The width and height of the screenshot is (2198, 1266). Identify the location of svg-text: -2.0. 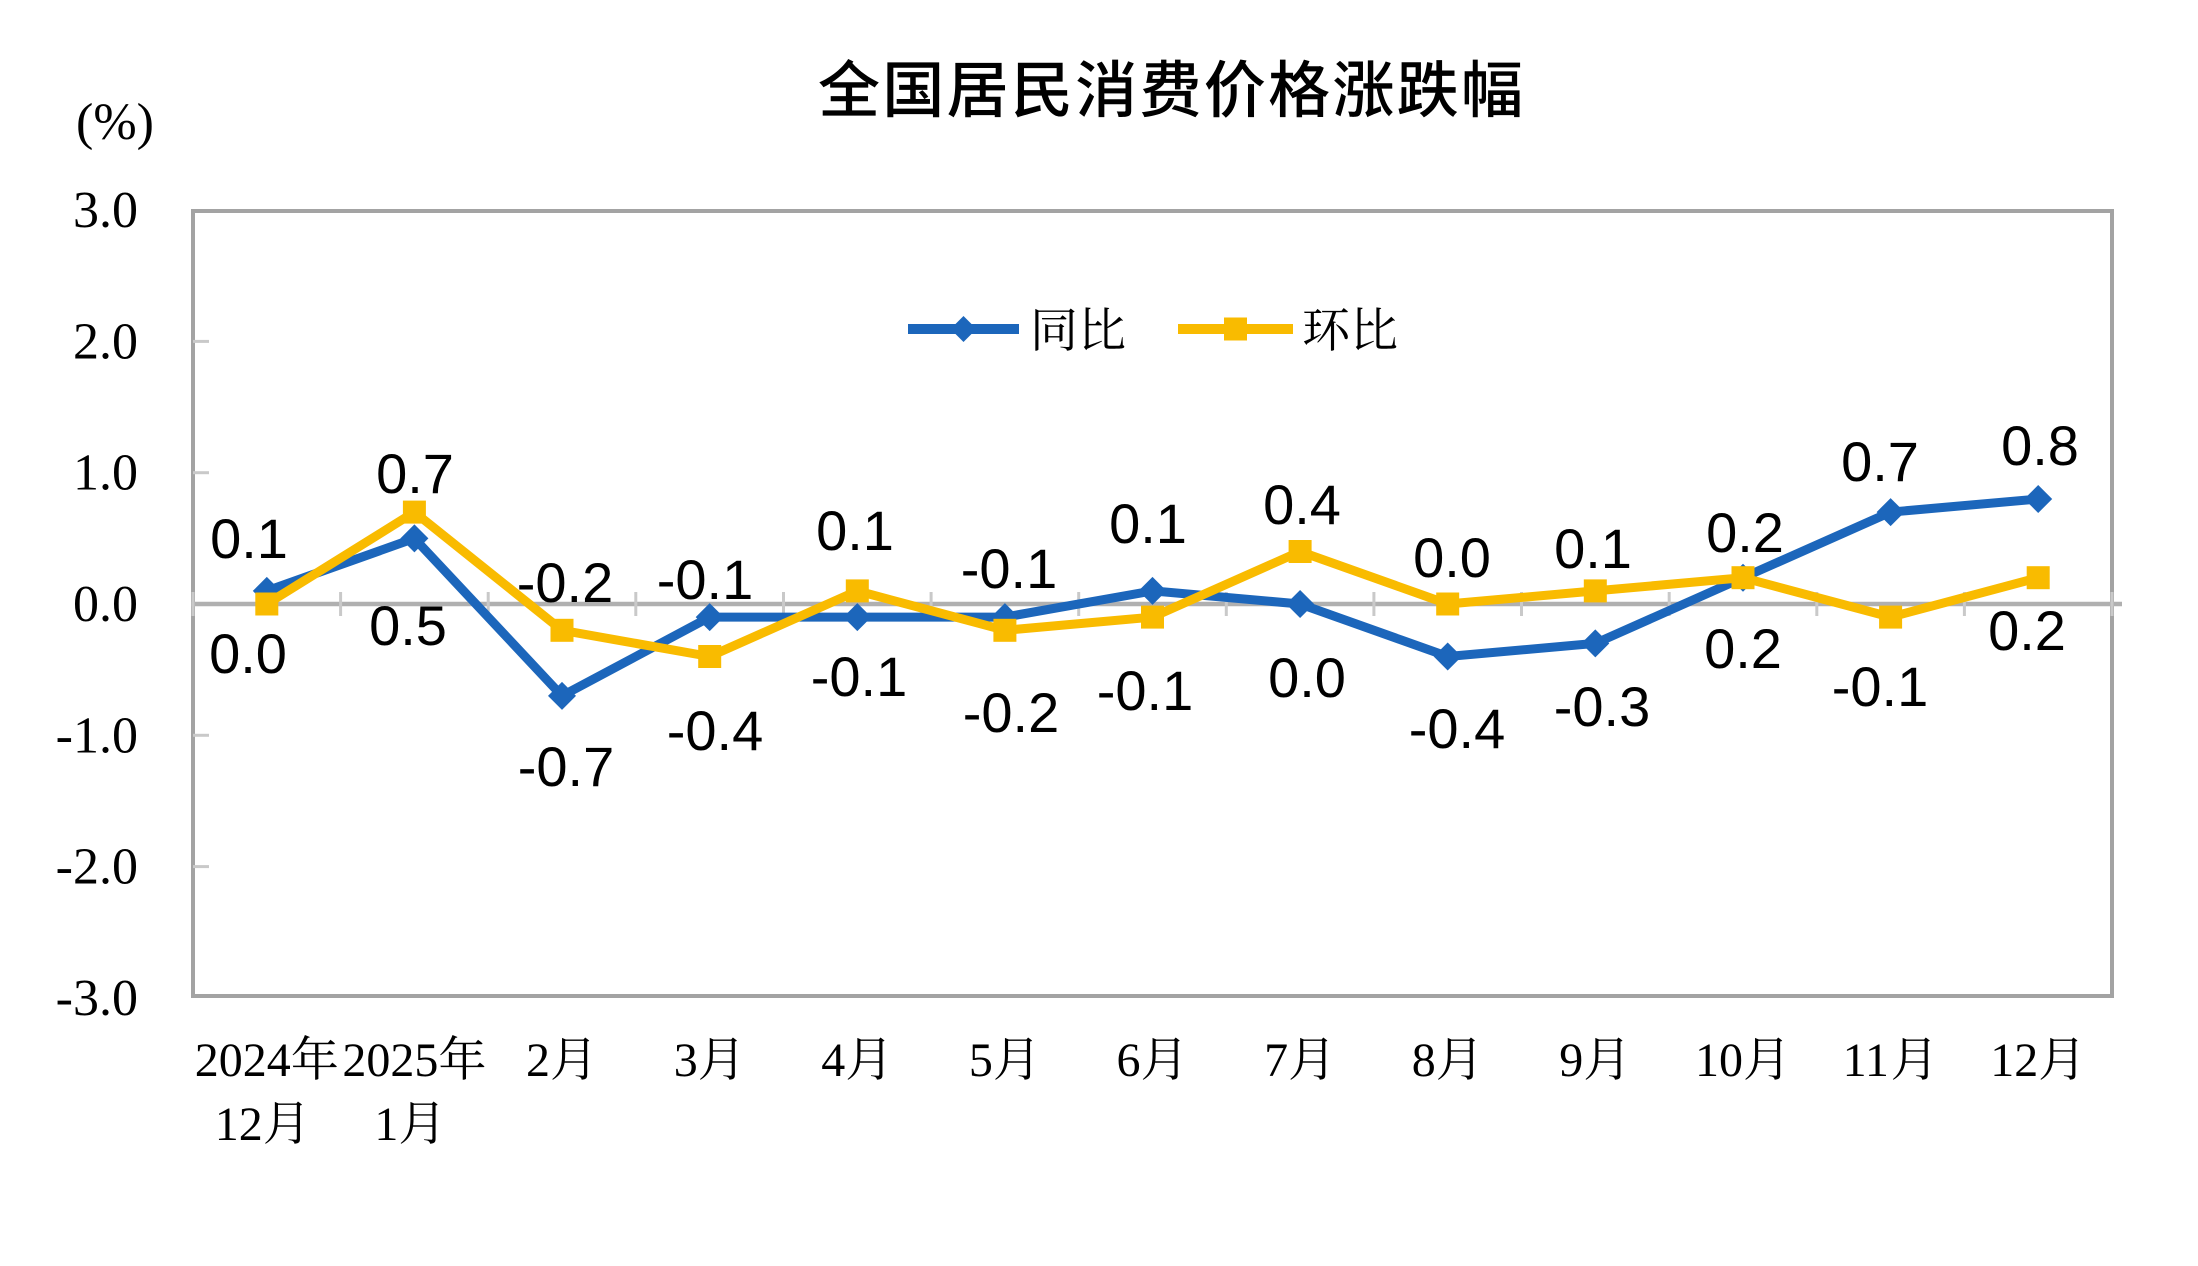
(97, 867).